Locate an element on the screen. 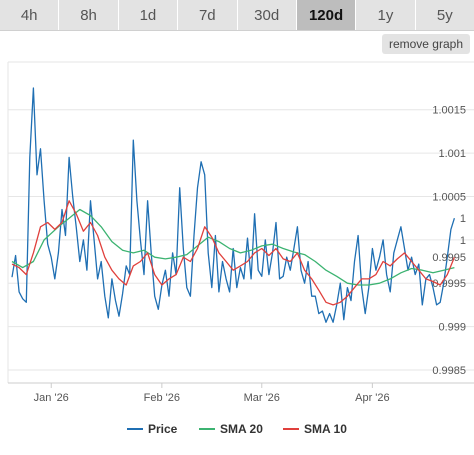  last-value-label: 1 is located at coordinates (463, 219).